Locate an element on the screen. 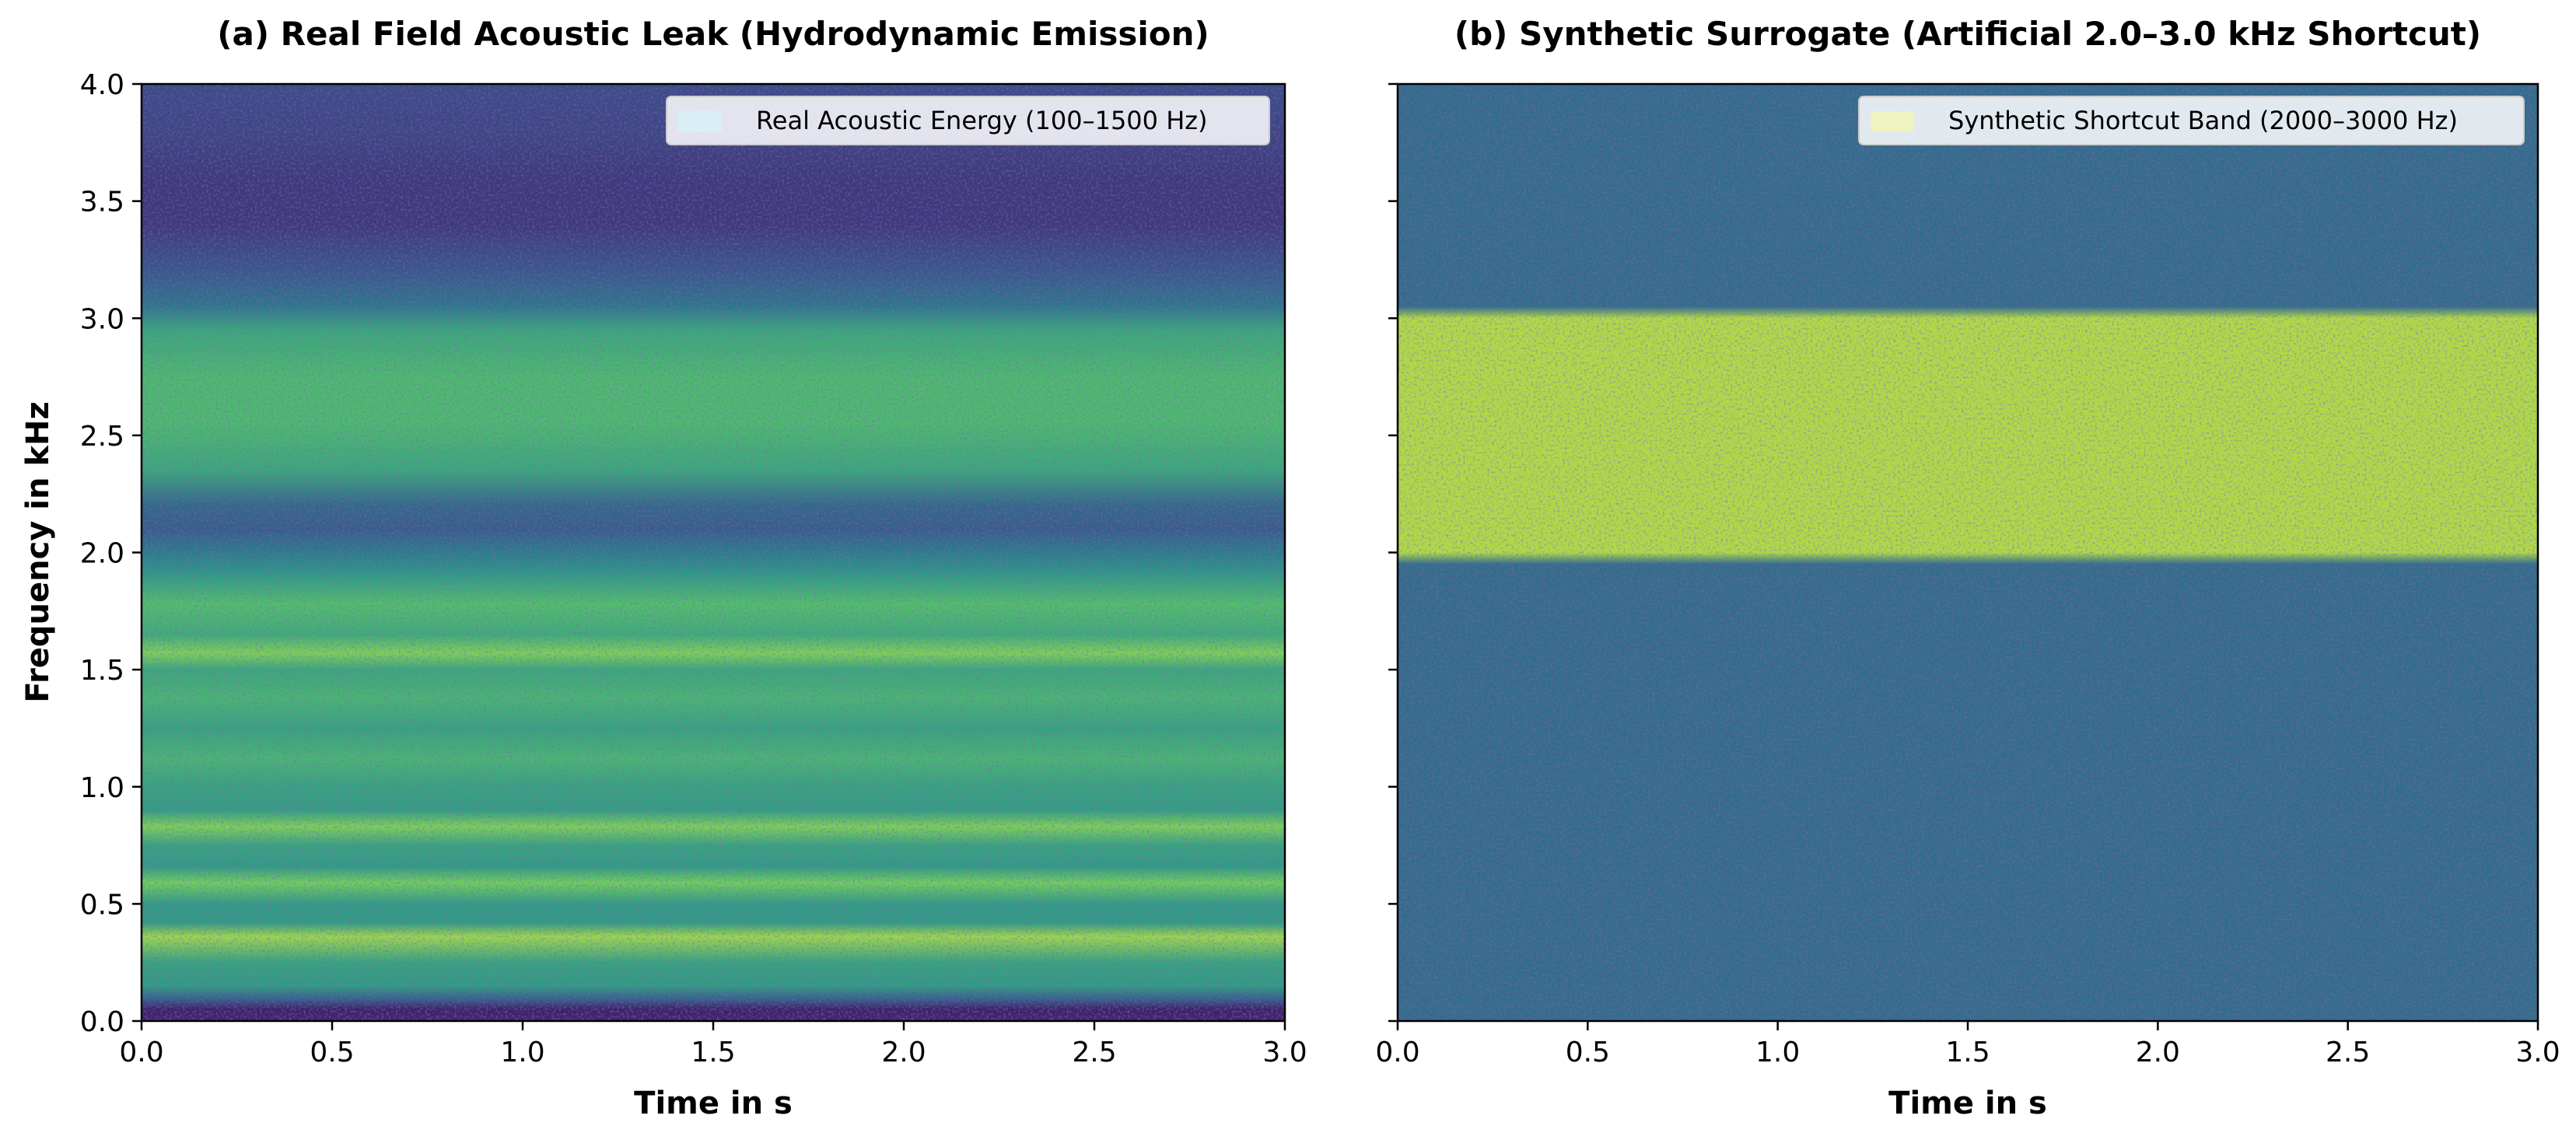  panel-b-x-ticks: 0.0 0.5 1.0 1.5 2.0 2.5 3.0 is located at coordinates (1968, 1044).